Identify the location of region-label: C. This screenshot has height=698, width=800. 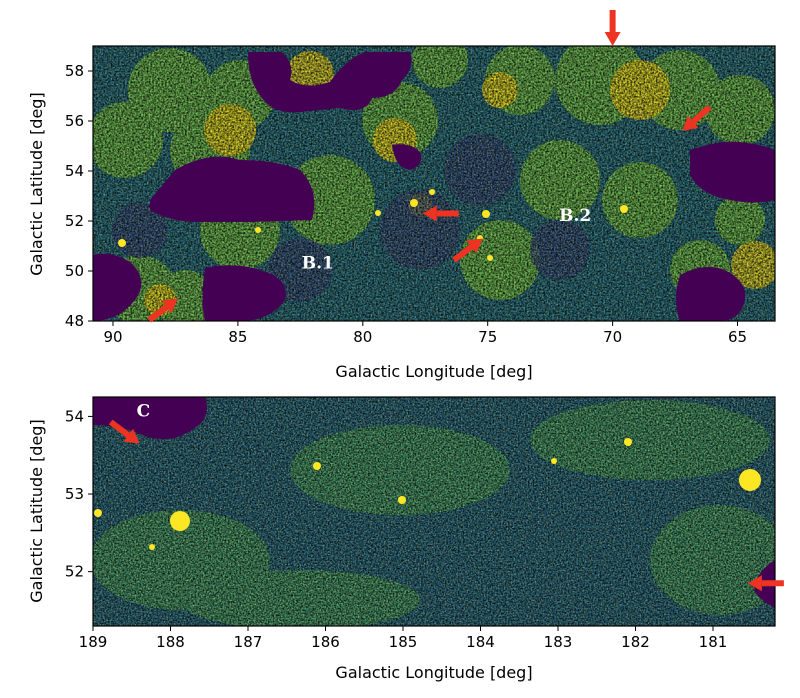
(144, 411).